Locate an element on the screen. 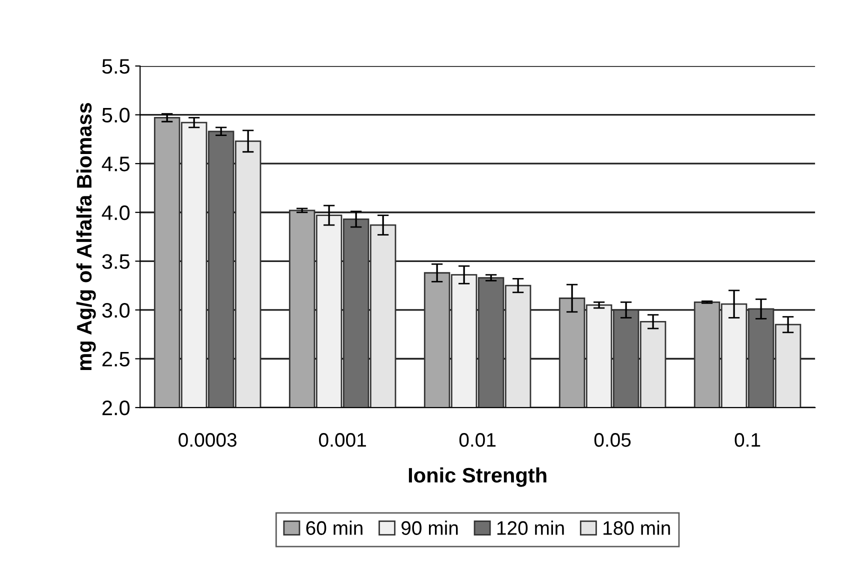 This screenshot has height=574, width=849. y-tick-label: 4.5 is located at coordinates (116, 164).